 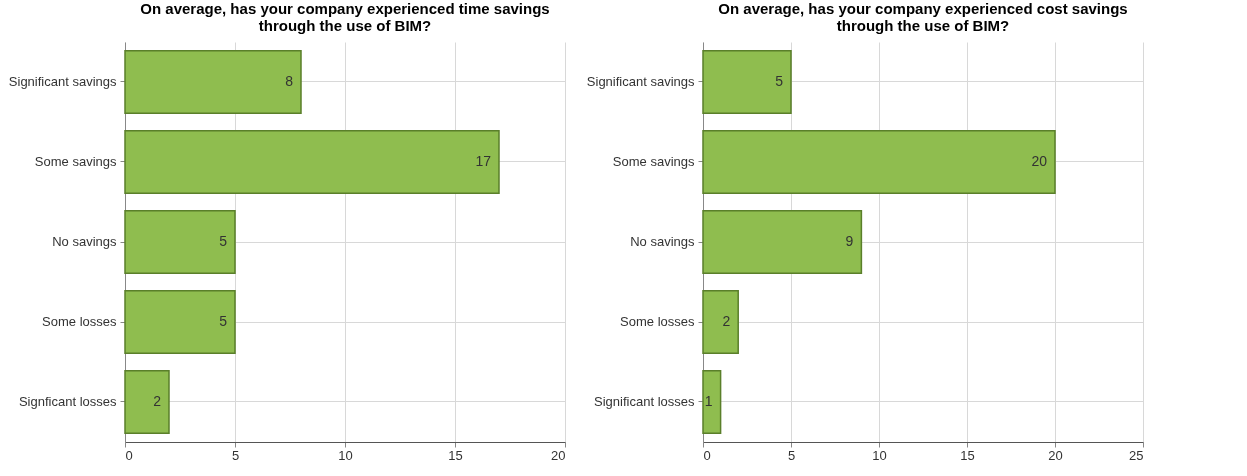 I want to click on data-label: 9, so click(x=849, y=241).